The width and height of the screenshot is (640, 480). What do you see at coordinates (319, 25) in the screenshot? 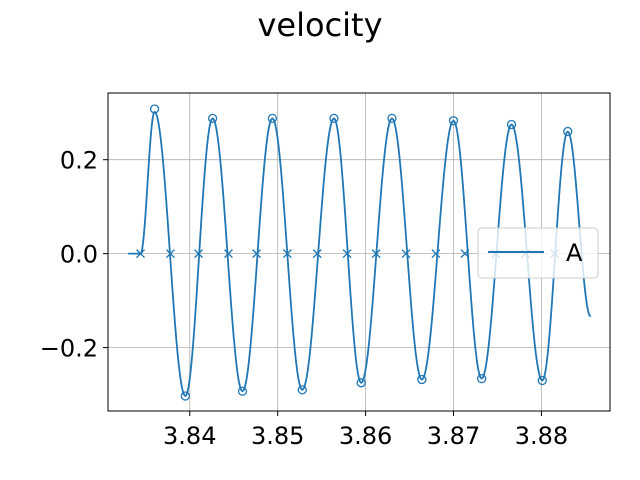
I see `chart-title: velocity` at bounding box center [319, 25].